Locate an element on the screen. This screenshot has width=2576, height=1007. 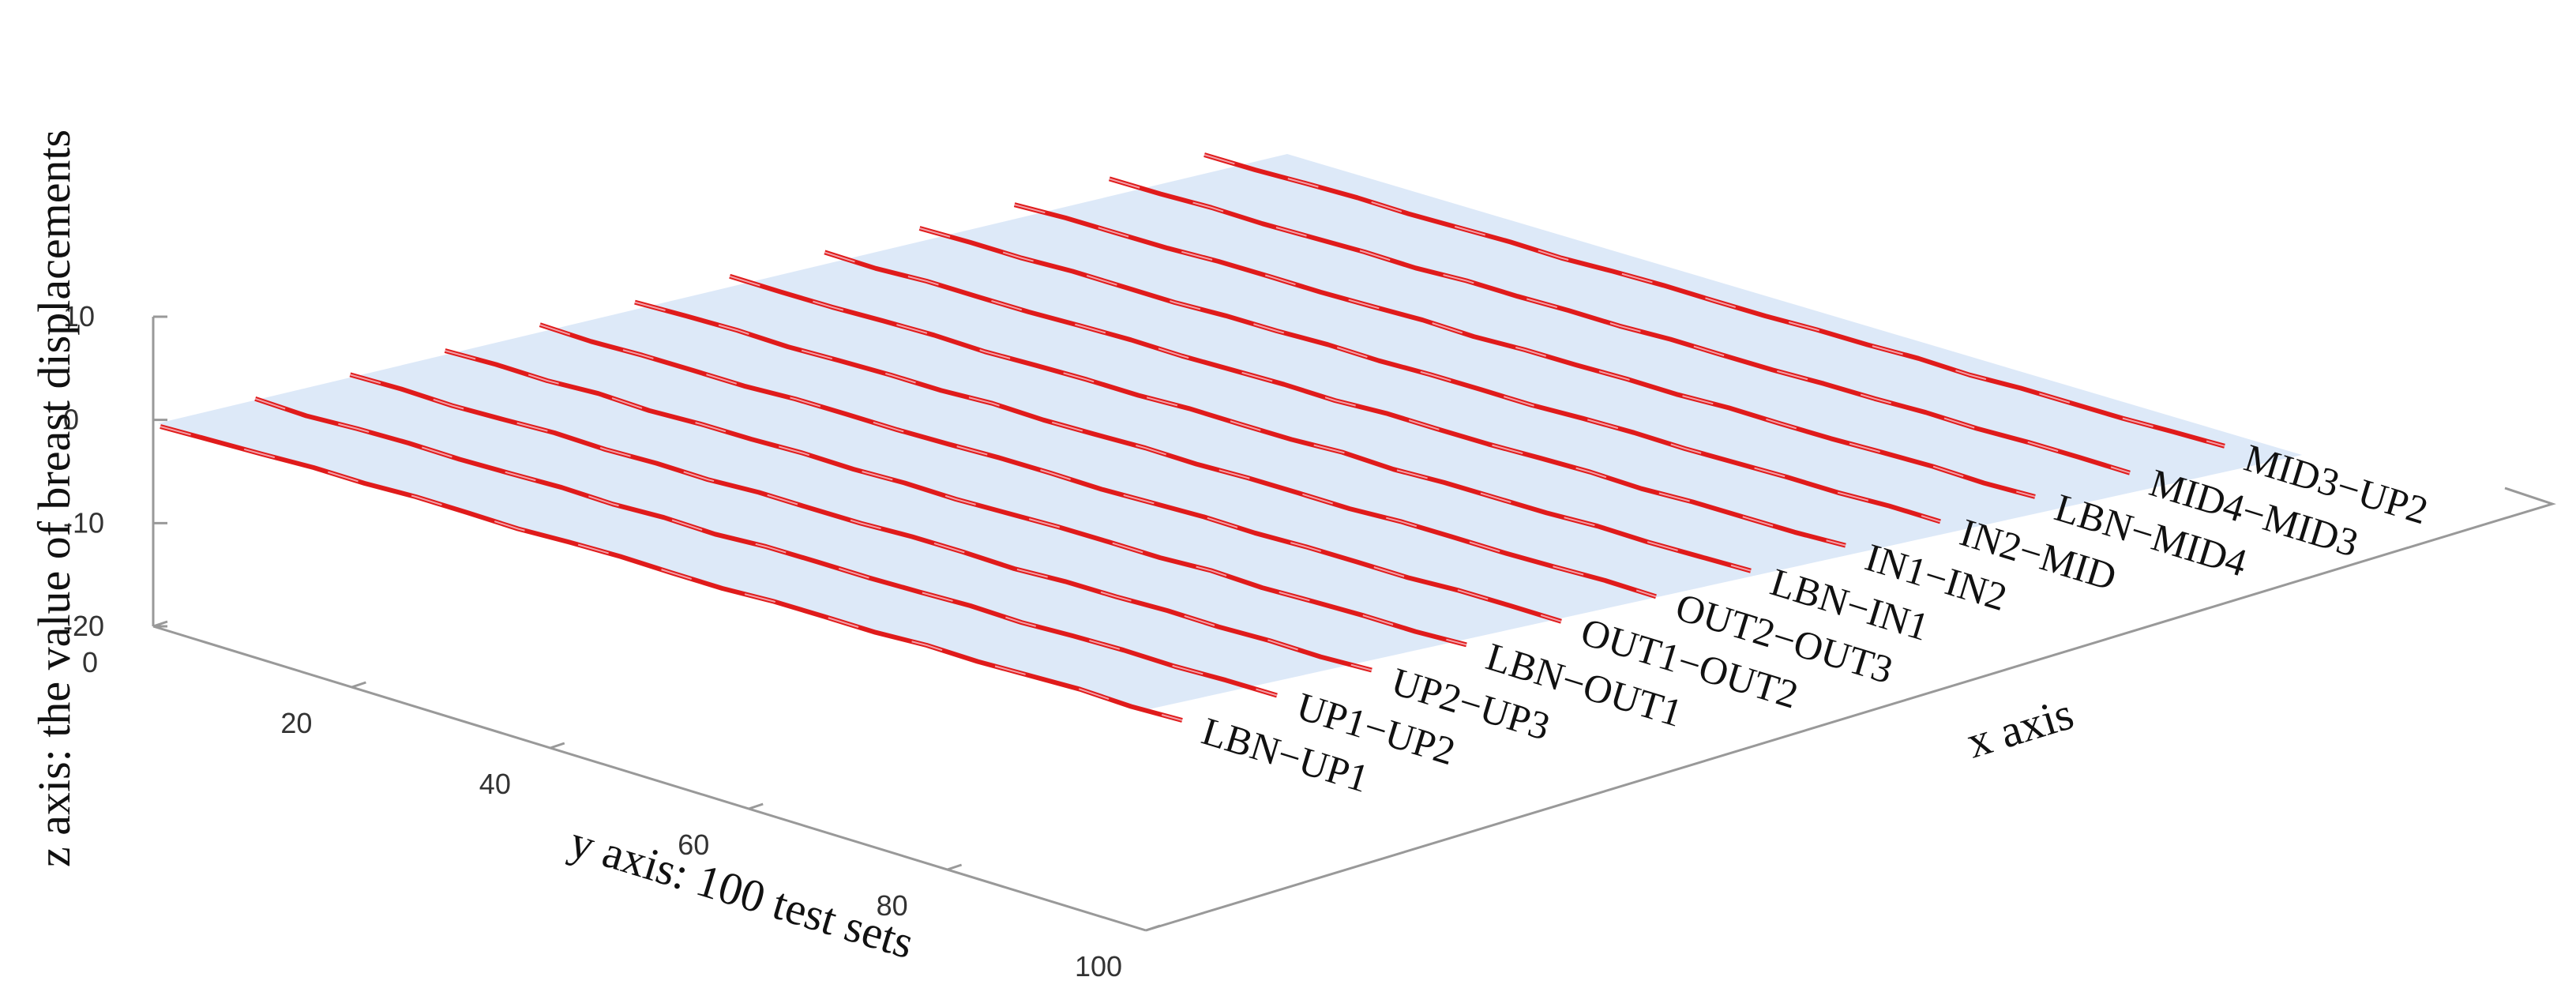
y-tick-label: 40 is located at coordinates (495, 784).